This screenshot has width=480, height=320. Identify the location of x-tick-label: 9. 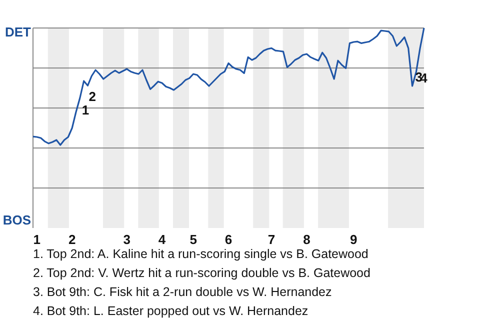
(354, 239).